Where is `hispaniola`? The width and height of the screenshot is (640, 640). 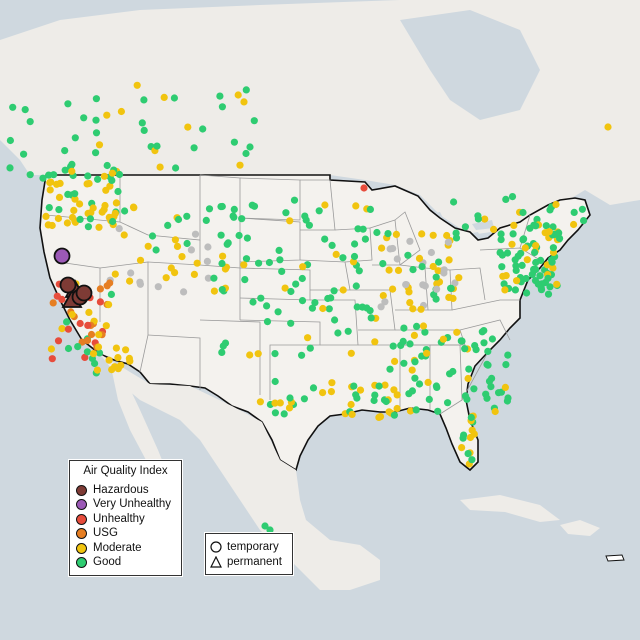 hispaniola is located at coordinates (580, 528).